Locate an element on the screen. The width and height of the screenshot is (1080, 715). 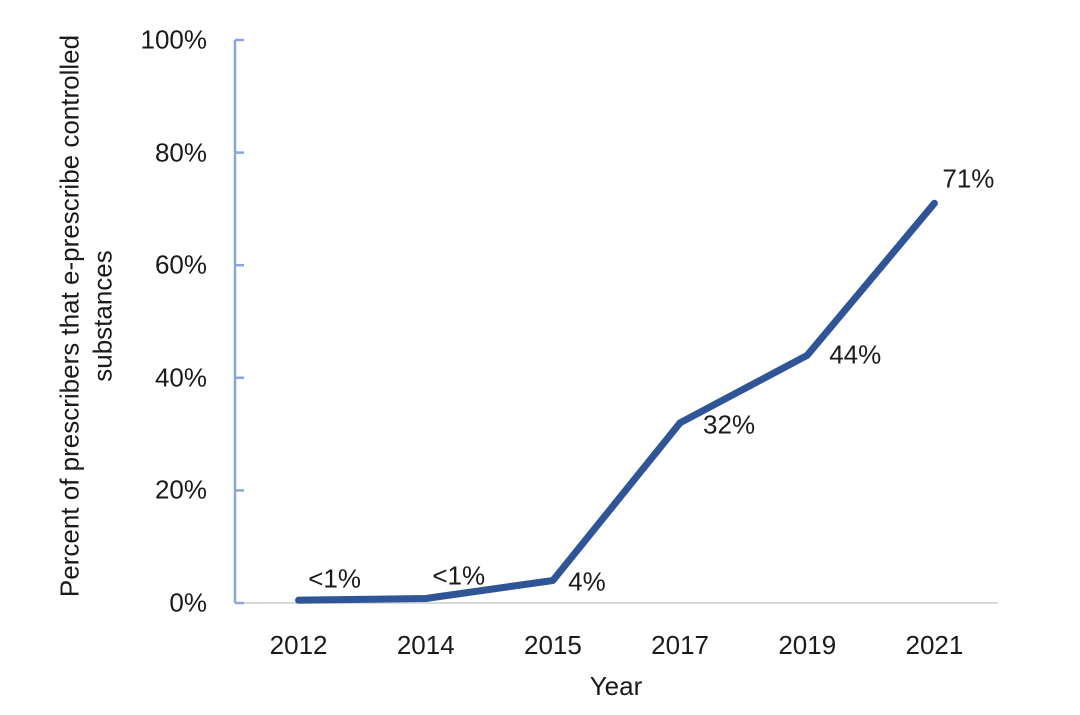
x-tick-label: 2019 is located at coordinates (807, 645).